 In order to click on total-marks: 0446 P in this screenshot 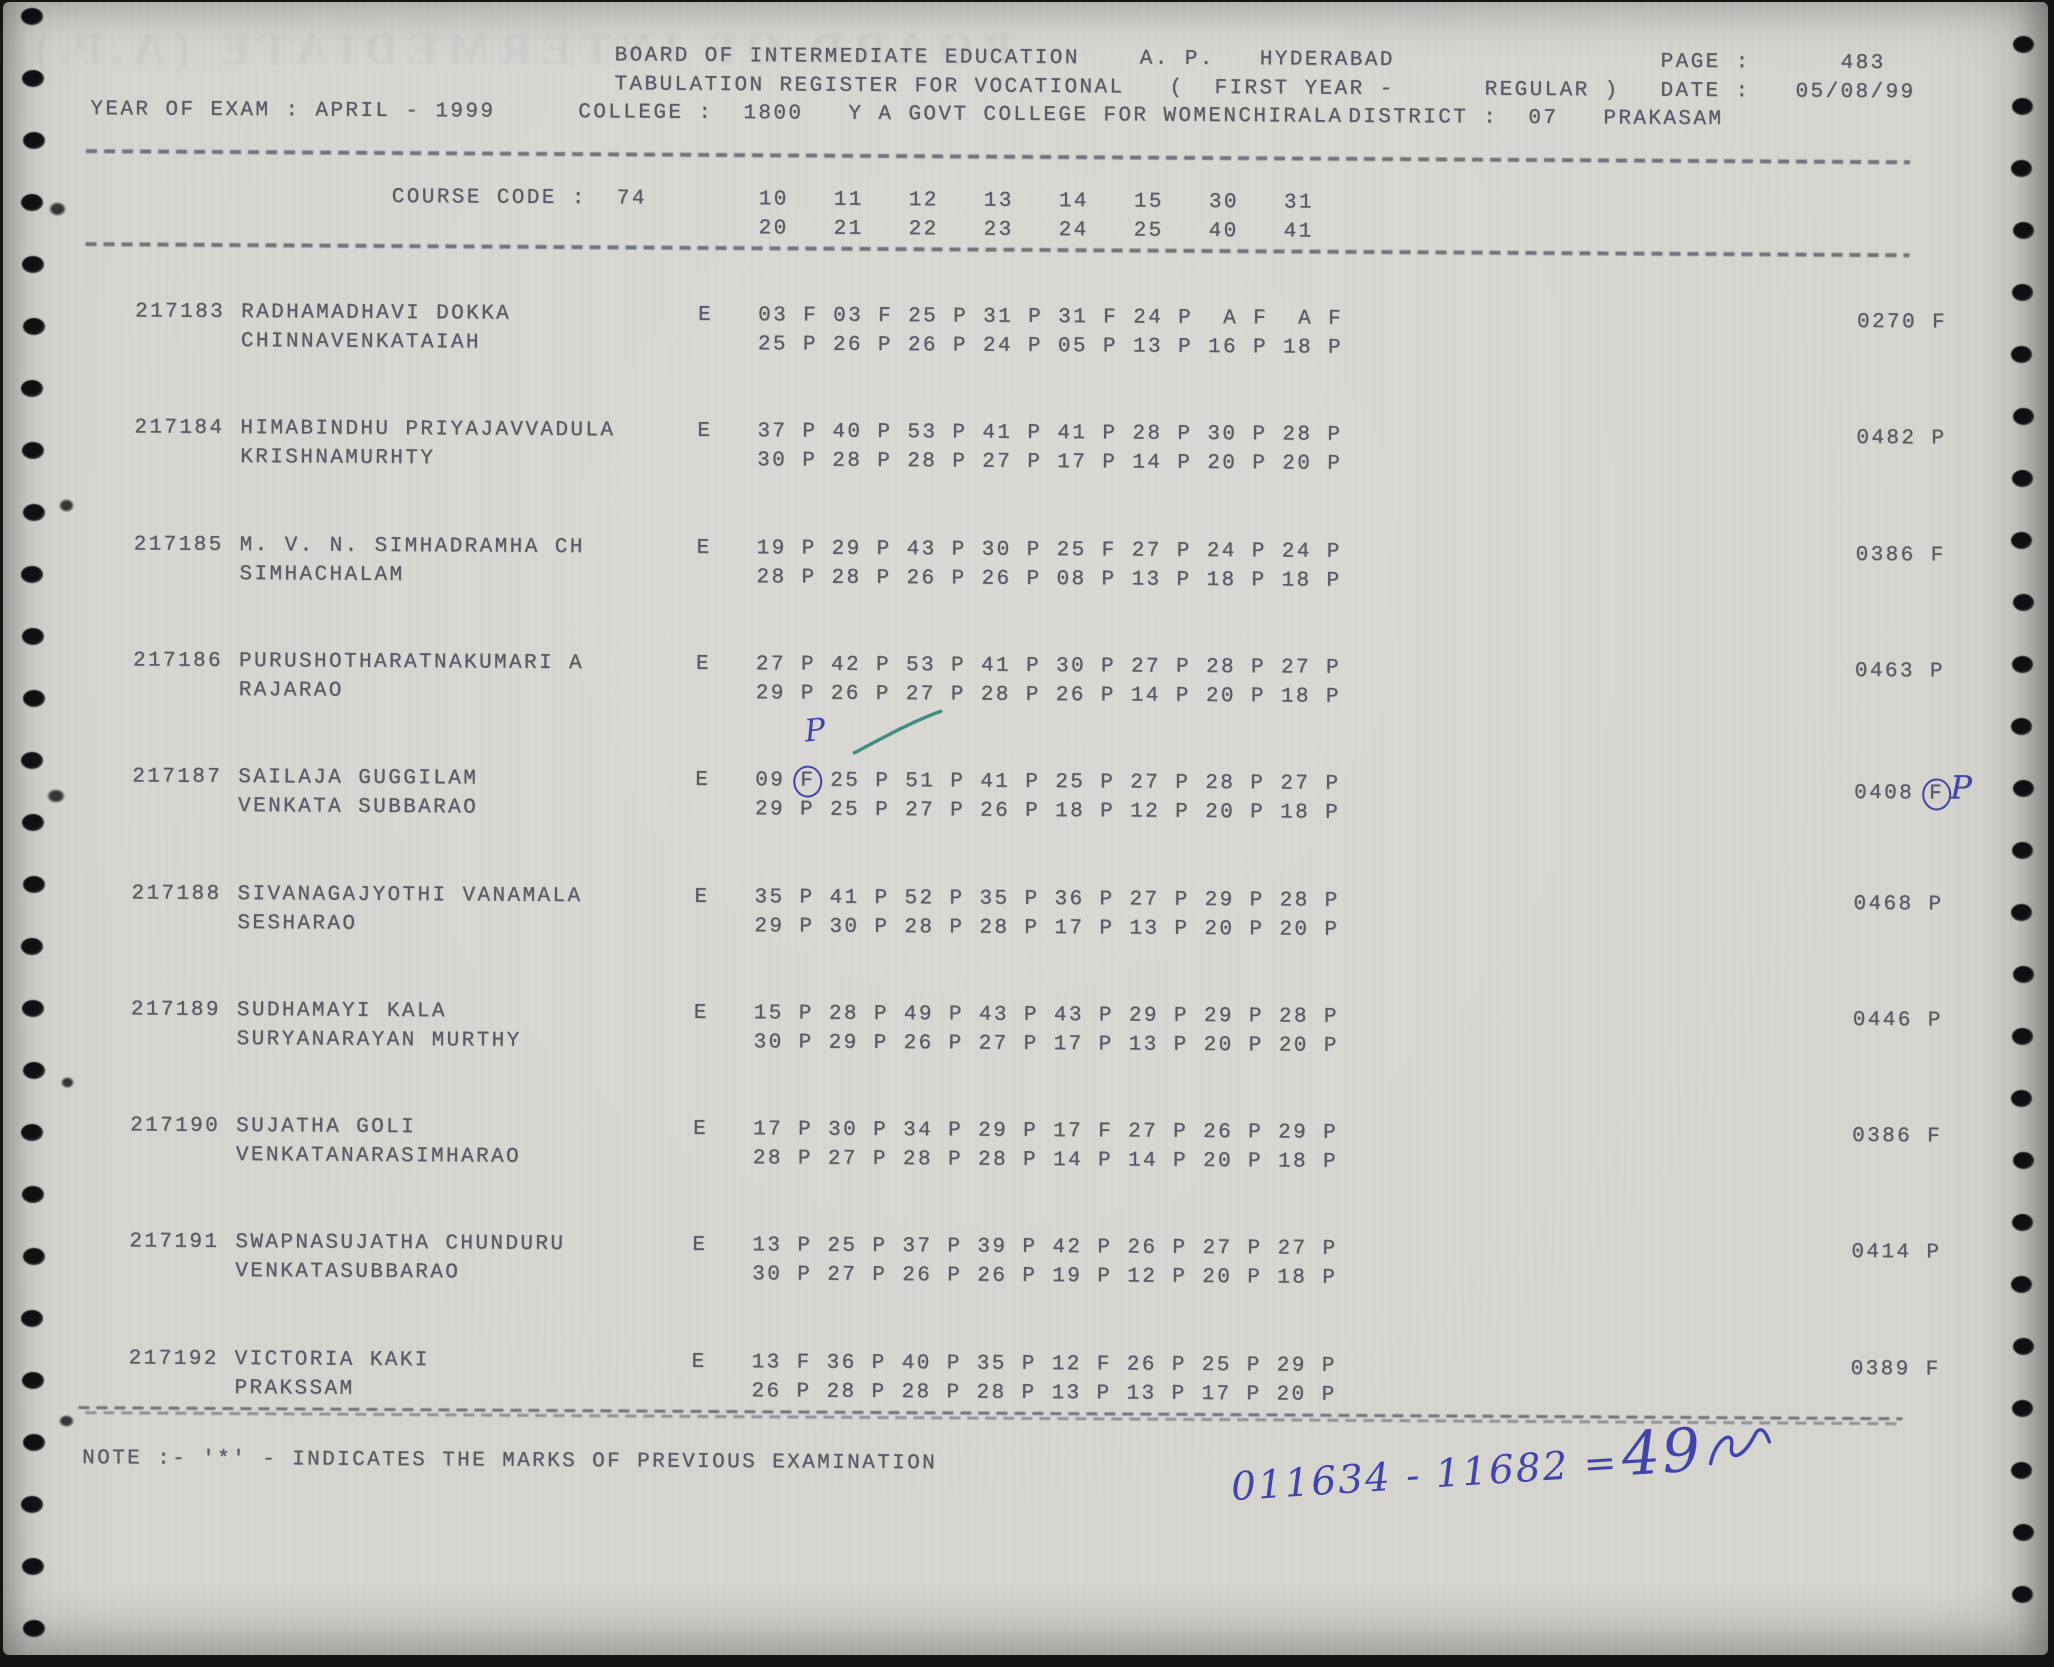, I will do `click(1897, 1020)`.